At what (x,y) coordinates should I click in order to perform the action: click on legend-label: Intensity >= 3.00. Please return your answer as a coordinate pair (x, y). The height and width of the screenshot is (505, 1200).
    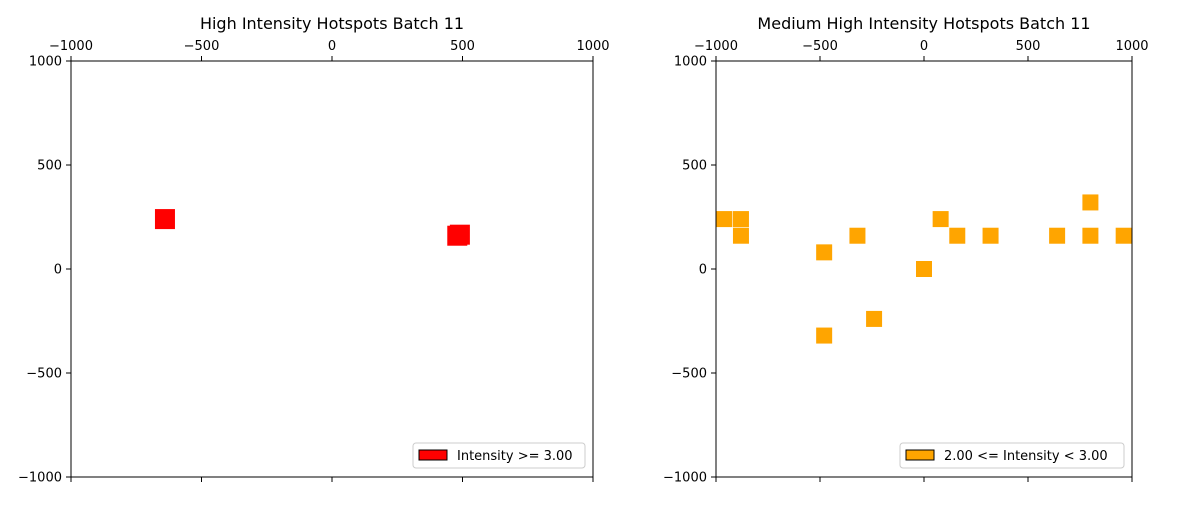
    Looking at the image, I should click on (515, 456).